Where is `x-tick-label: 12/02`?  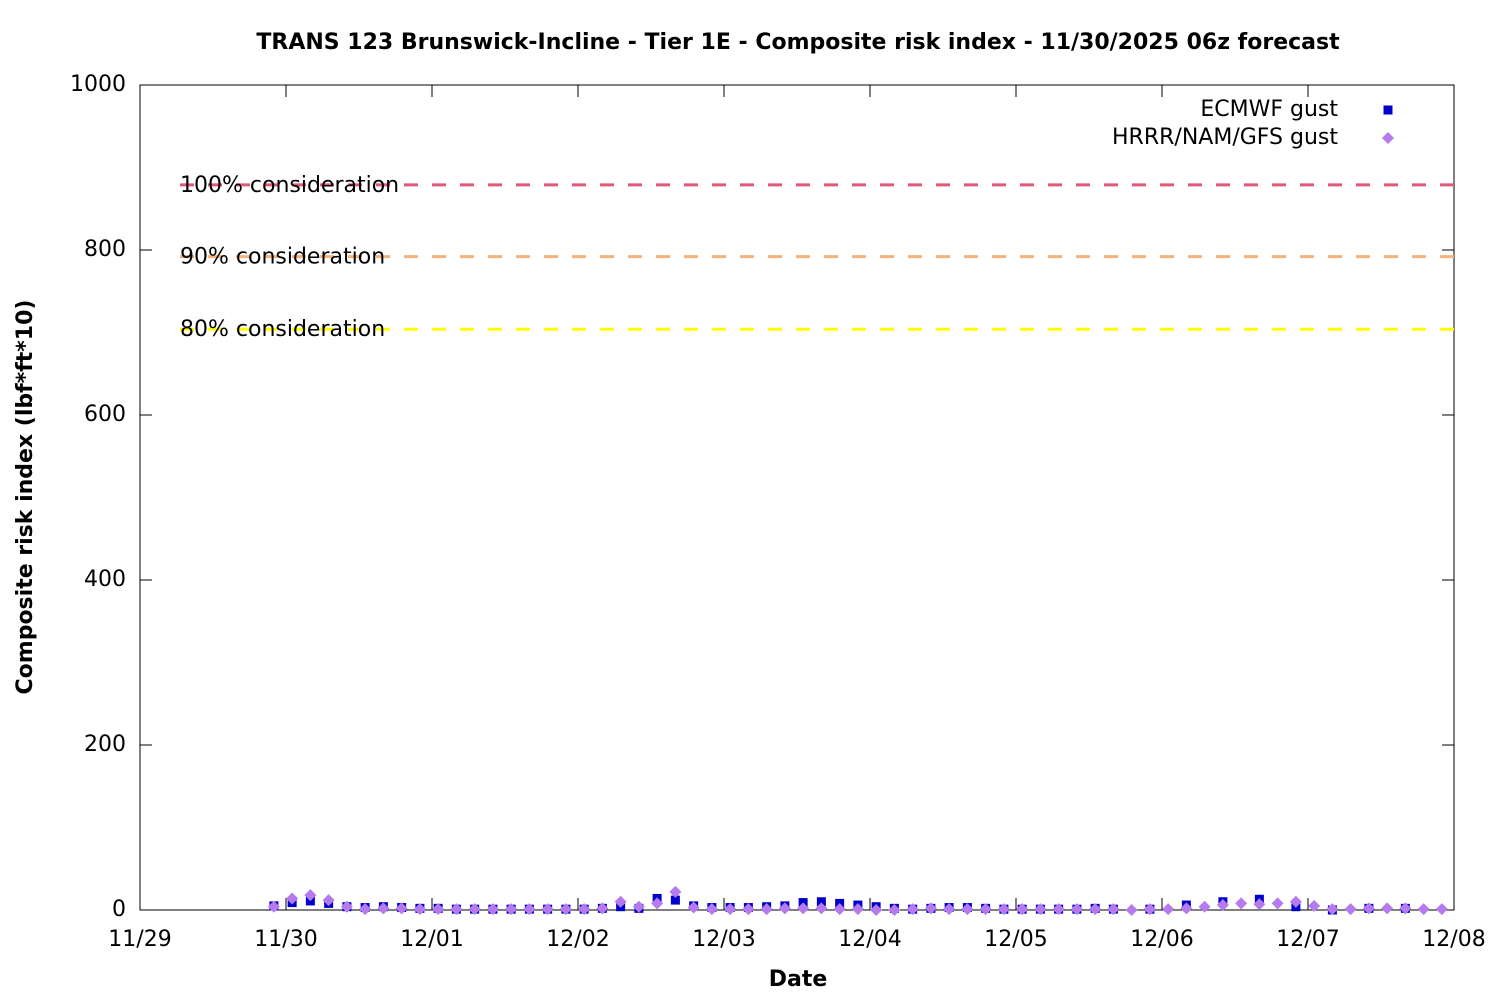 x-tick-label: 12/02 is located at coordinates (577, 939).